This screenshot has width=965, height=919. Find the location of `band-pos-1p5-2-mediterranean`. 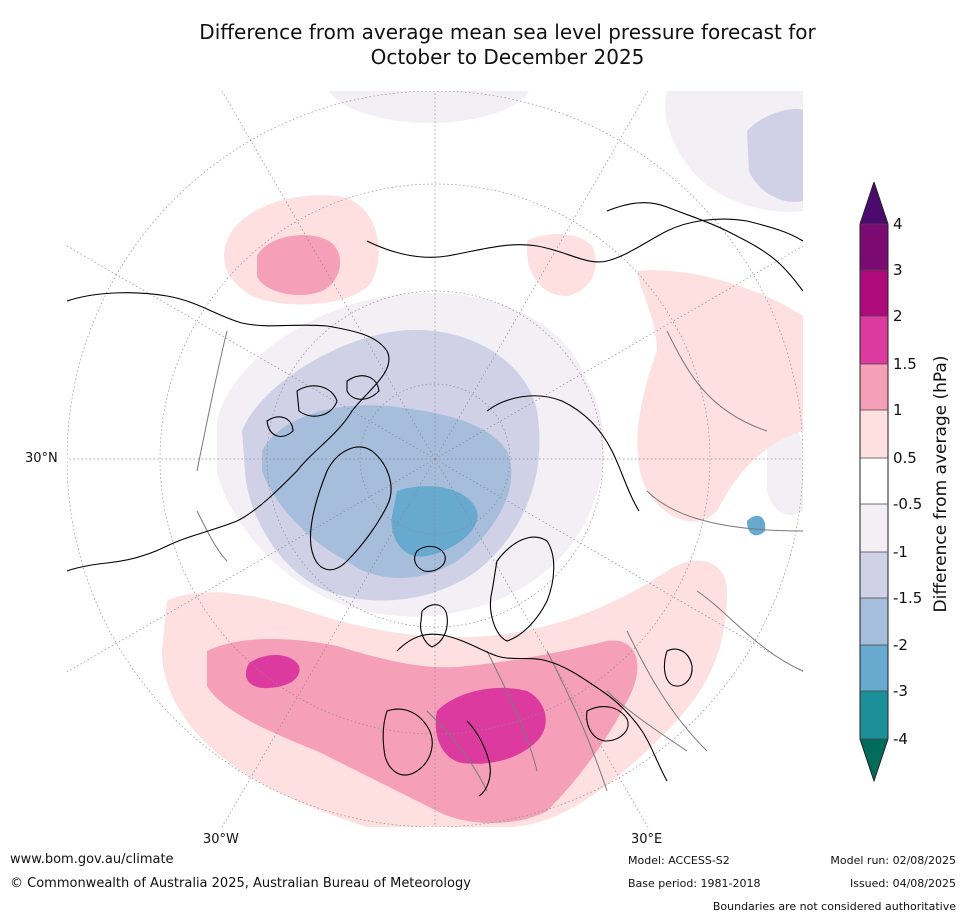

band-pos-1p5-2-mediterranean is located at coordinates (490, 725).